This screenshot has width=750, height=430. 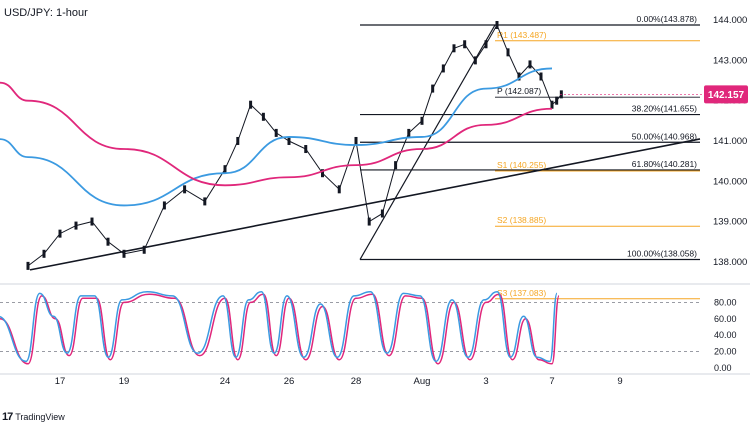 I want to click on tradingview-logo-icon: 17, so click(x=7, y=417).